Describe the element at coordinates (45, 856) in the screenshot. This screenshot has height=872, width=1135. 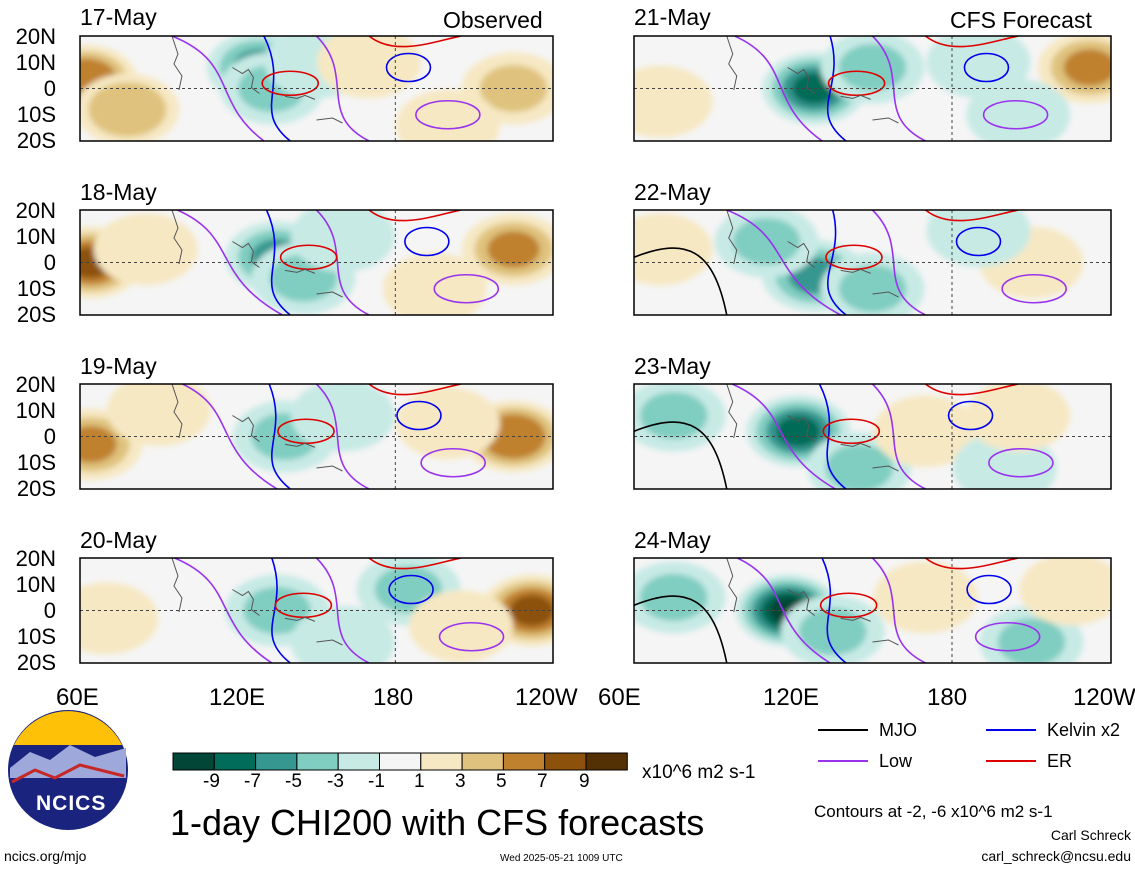
I see `site-link: ncics.org/mjo` at that location.